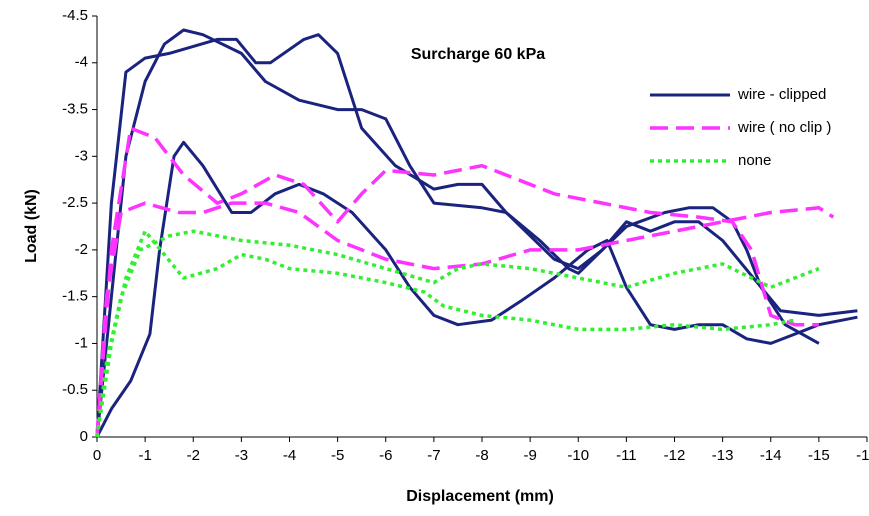  I want to click on x-tick-label: -9, so click(529, 455).